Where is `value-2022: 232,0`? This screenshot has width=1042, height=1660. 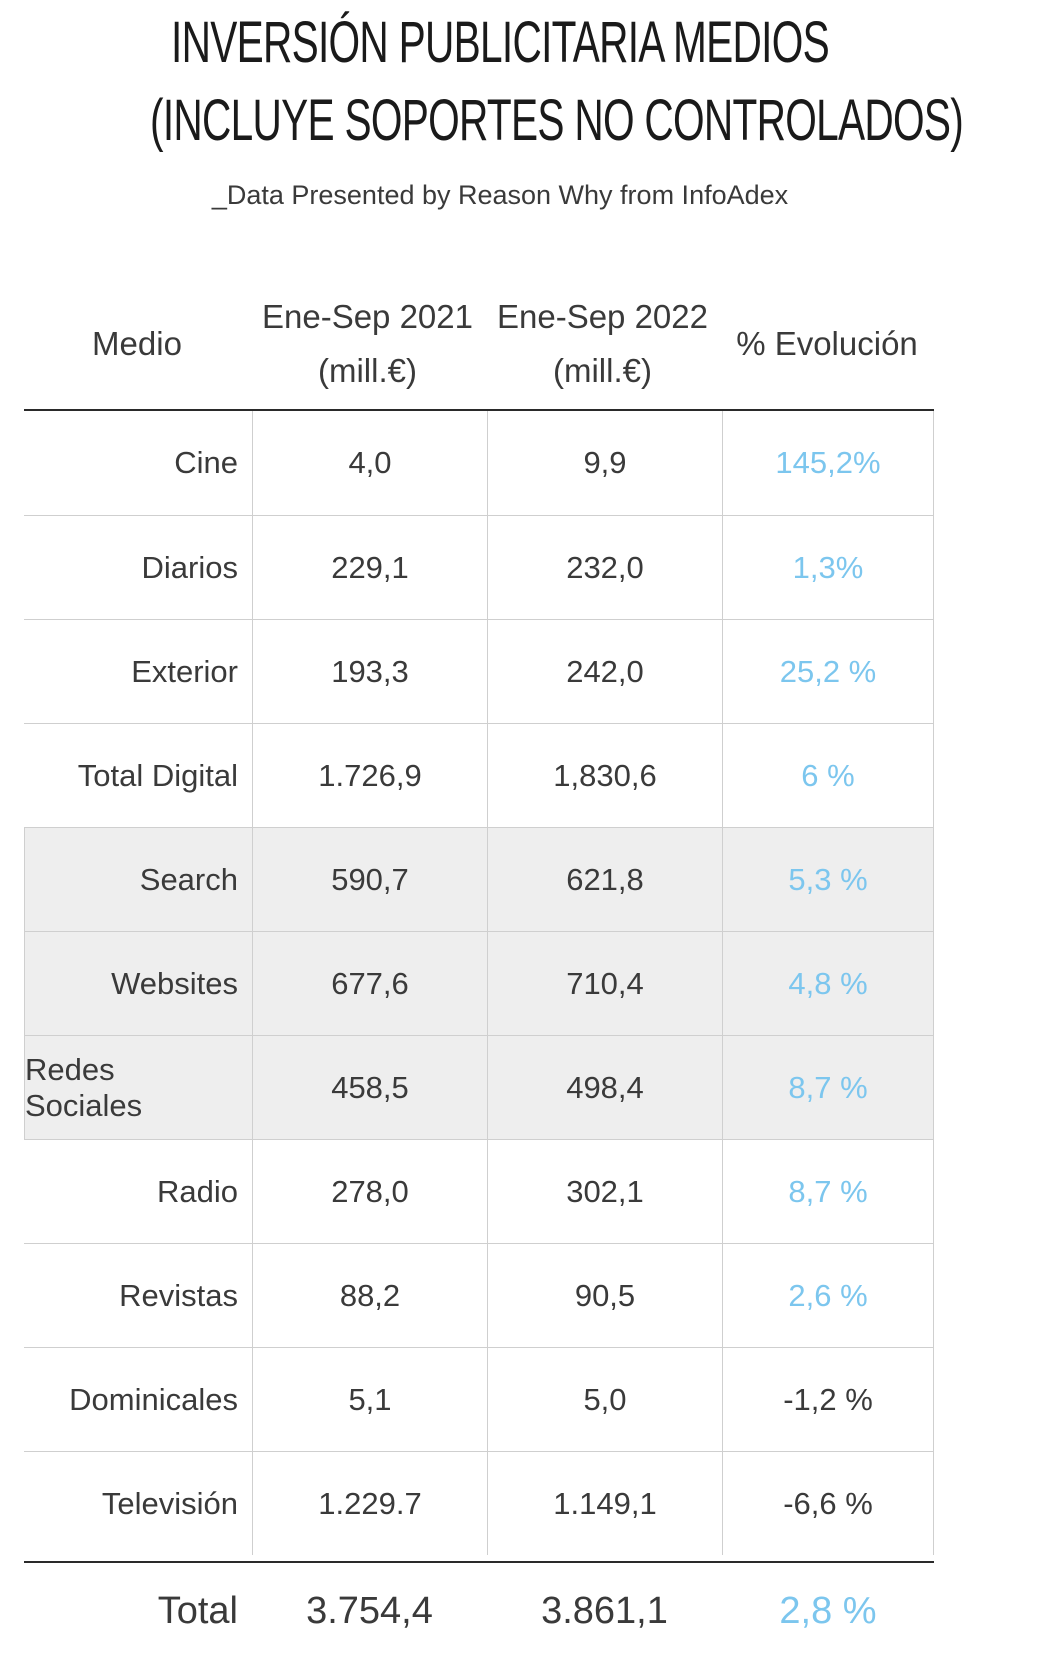
value-2022: 232,0 is located at coordinates (604, 567).